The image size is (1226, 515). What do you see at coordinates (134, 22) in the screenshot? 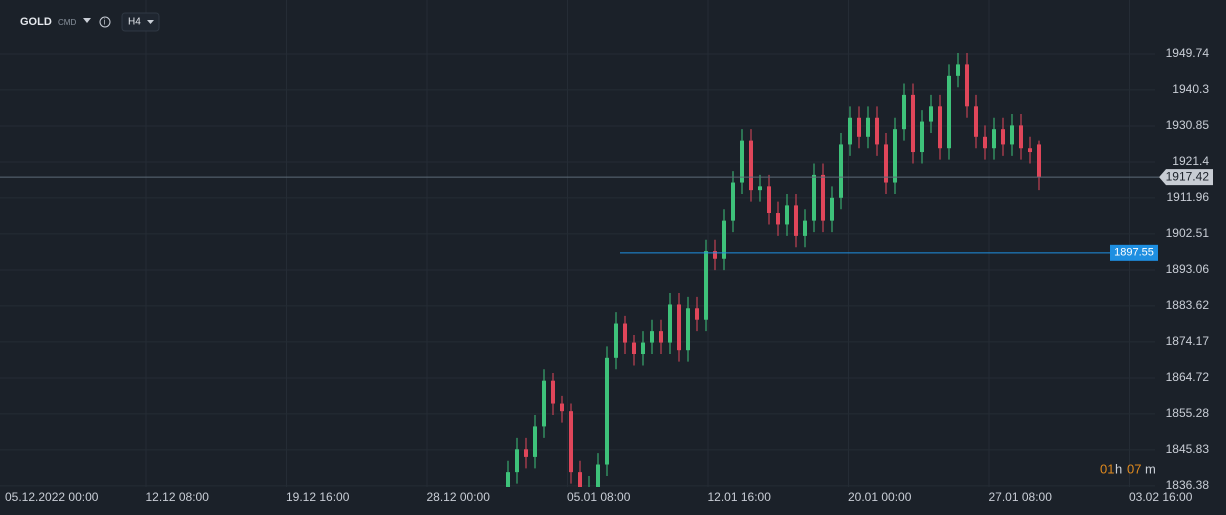
I see `timeframe: H4` at bounding box center [134, 22].